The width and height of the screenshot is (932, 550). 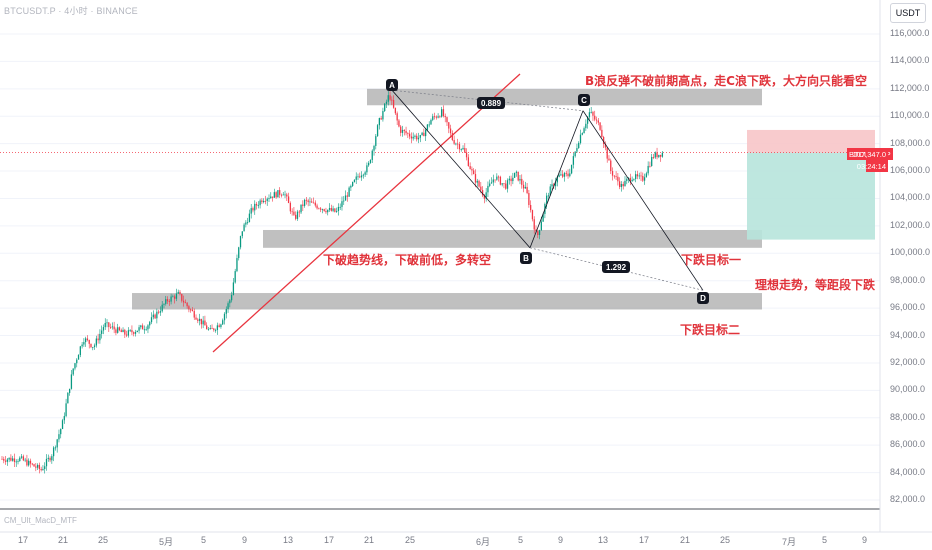 I want to click on x-tick-label: 5, so click(x=521, y=540).